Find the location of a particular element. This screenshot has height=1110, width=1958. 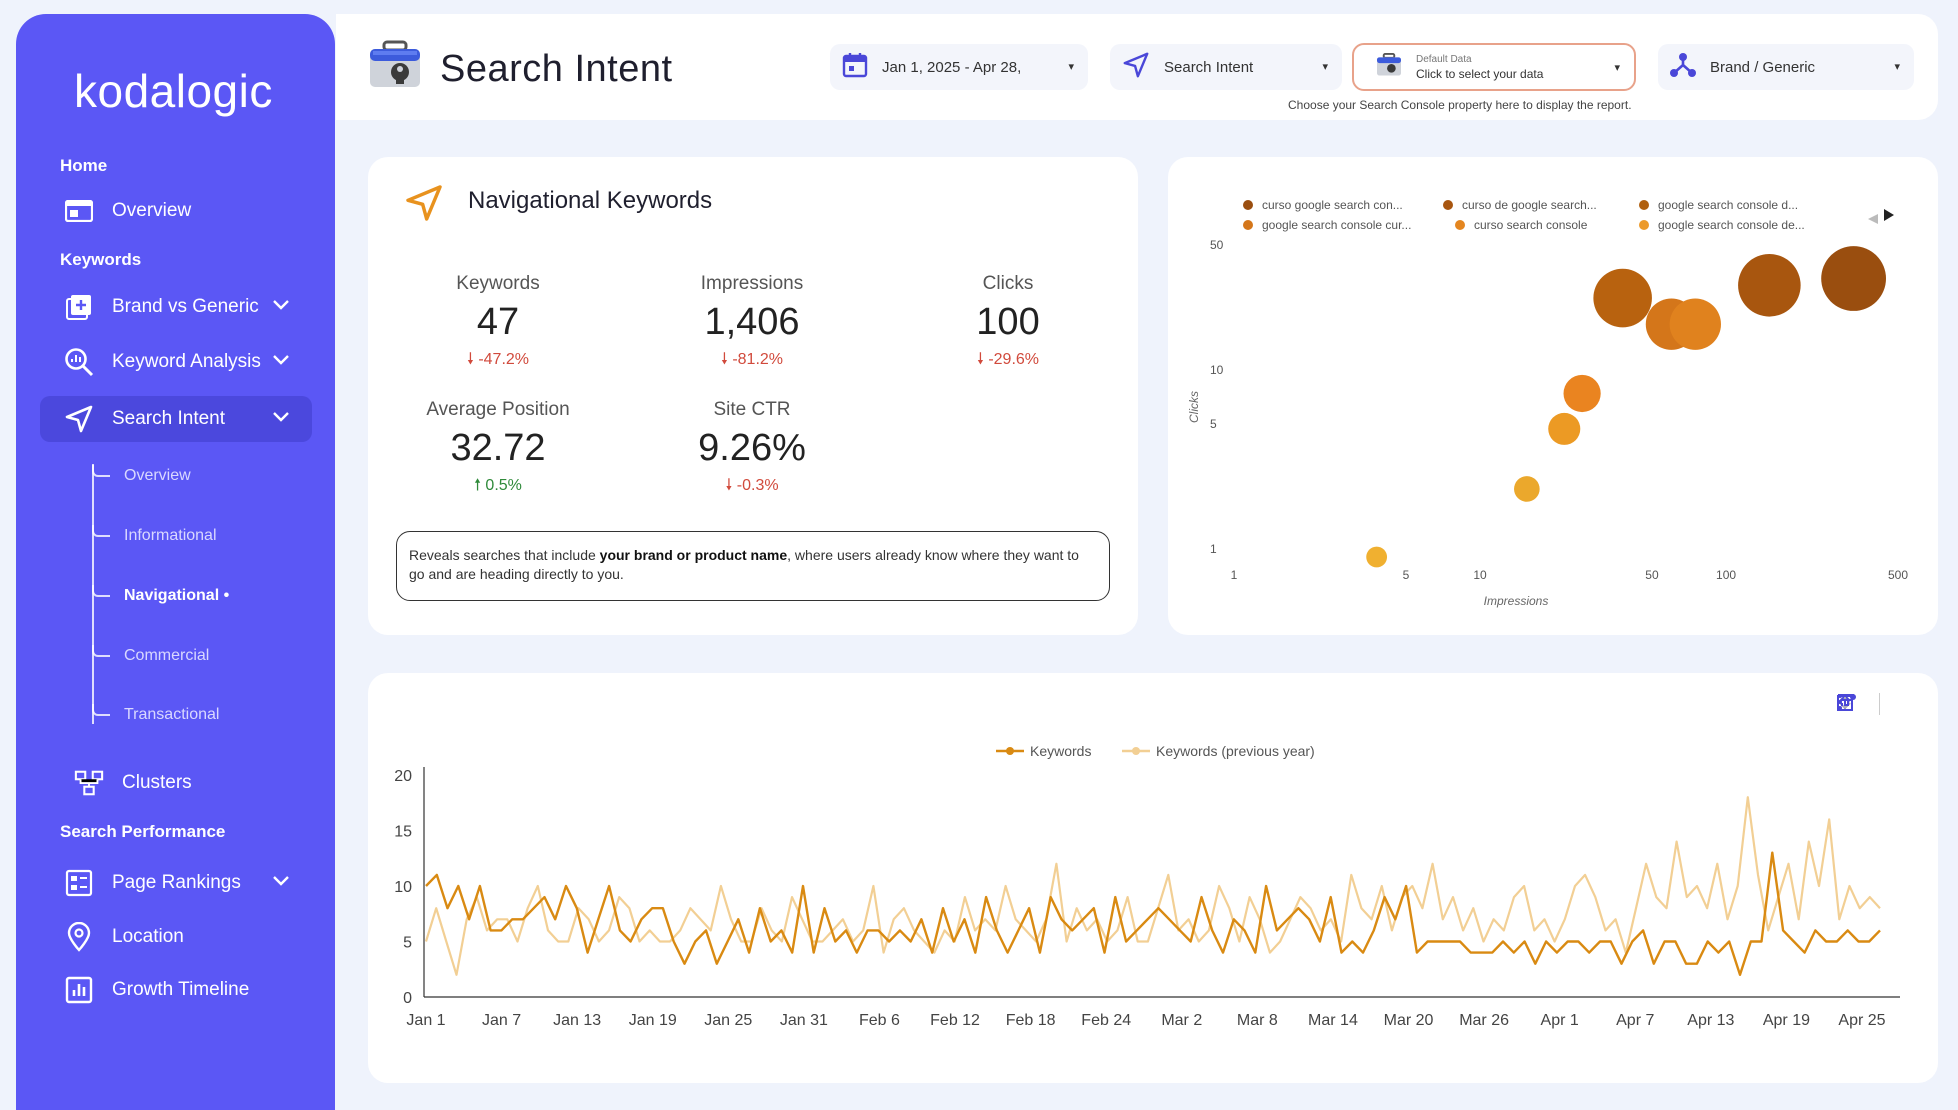

sidebar-item-page-rankings: Page Rankings is located at coordinates (176, 883).